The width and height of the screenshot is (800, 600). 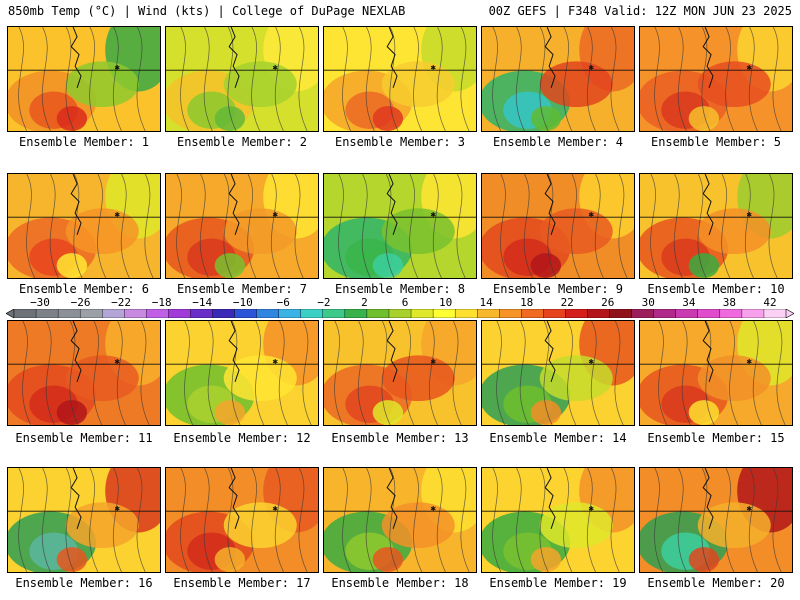 I want to click on ensemble-member-label: Ensemble Member: 10, so click(x=716, y=289).